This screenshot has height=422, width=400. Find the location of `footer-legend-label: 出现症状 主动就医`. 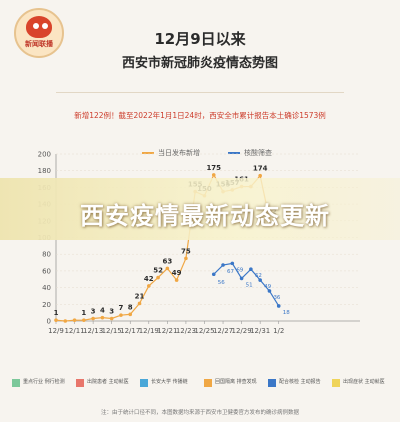

footer-legend-label: 出现症状 主动就医 is located at coordinates (364, 382).